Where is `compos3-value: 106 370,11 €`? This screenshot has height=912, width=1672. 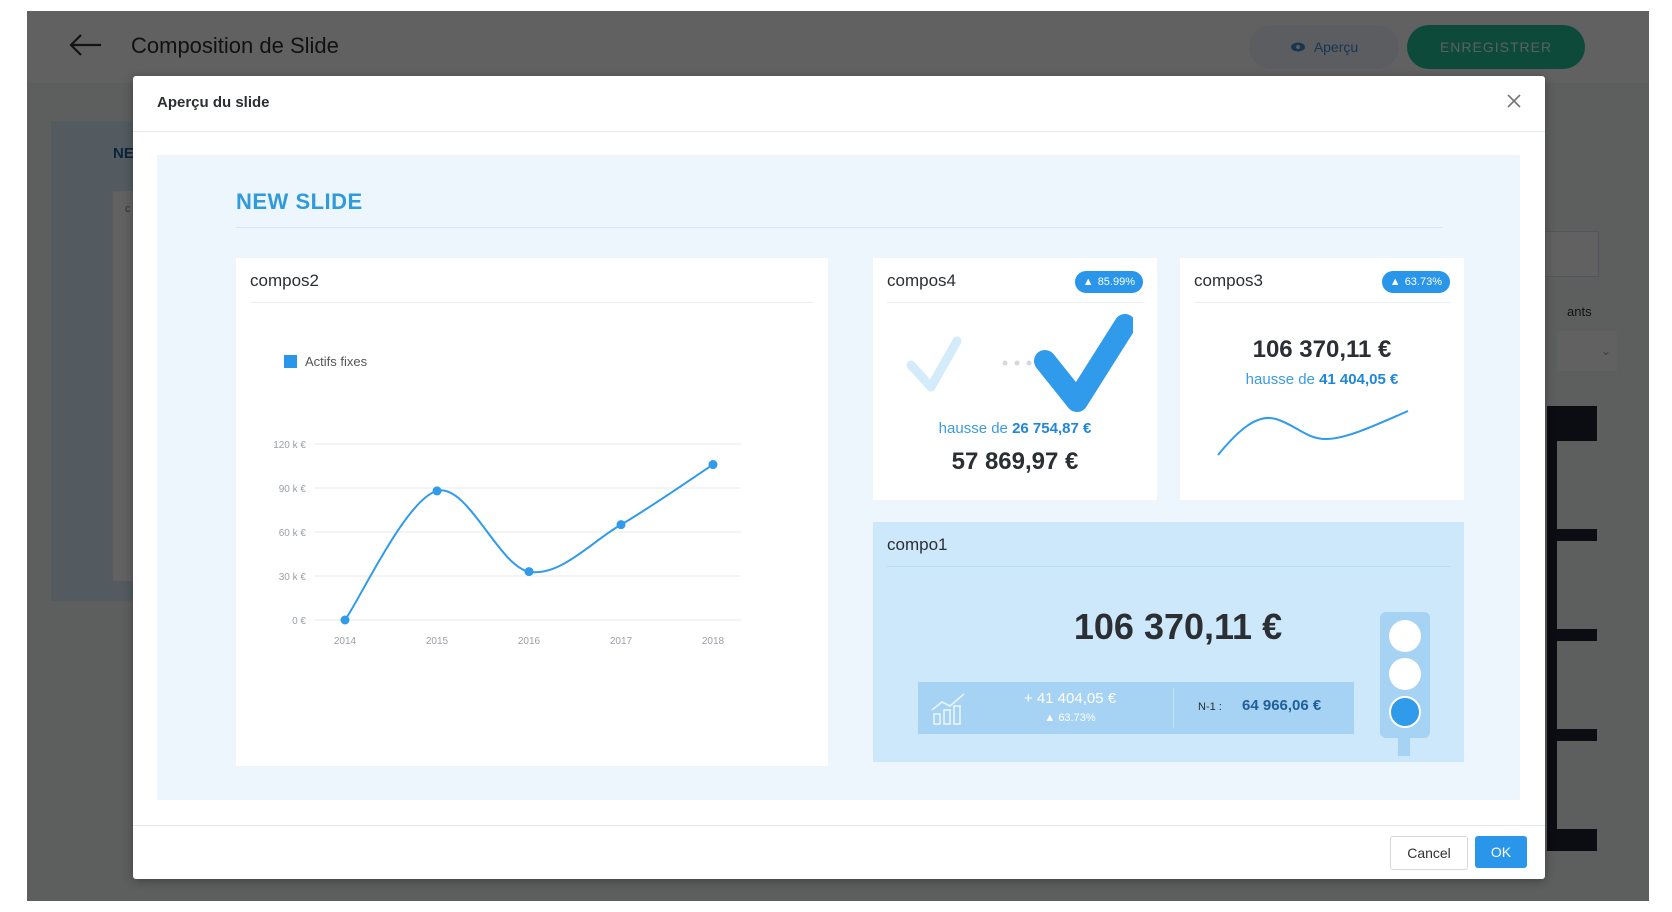
compos3-value: 106 370,11 € is located at coordinates (1322, 349).